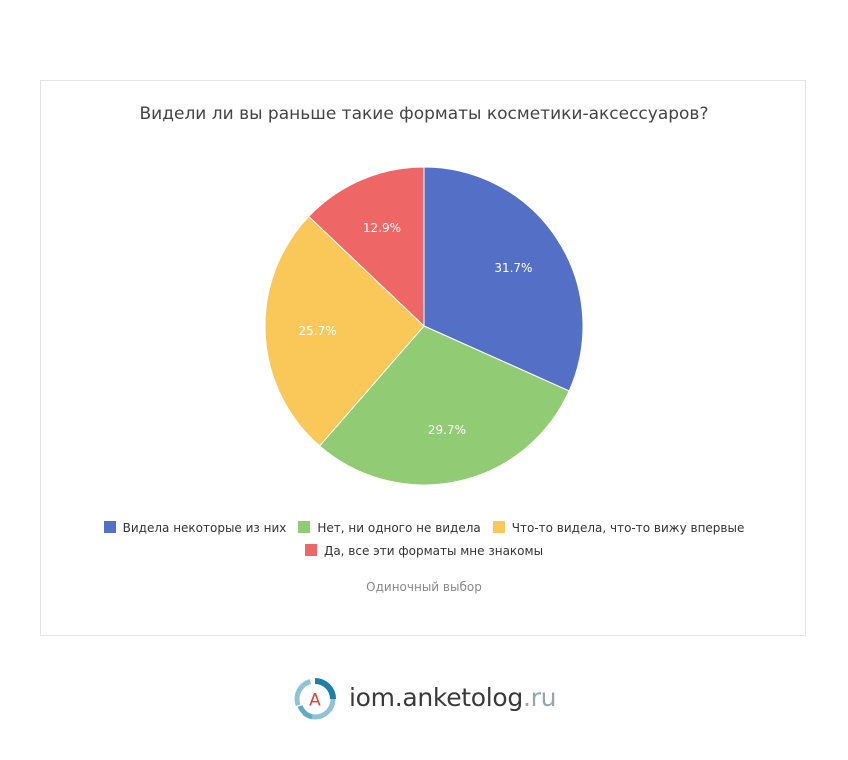 This screenshot has height=760, width=848. I want to click on anketolog-logo-icon: A, so click(316, 699).